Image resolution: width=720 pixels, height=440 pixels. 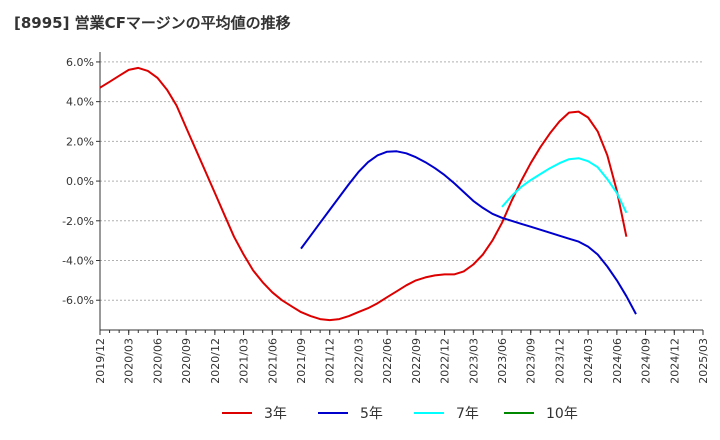 What do you see at coordinates (80, 102) in the screenshot?
I see `y-tick-label: 4.0%` at bounding box center [80, 102].